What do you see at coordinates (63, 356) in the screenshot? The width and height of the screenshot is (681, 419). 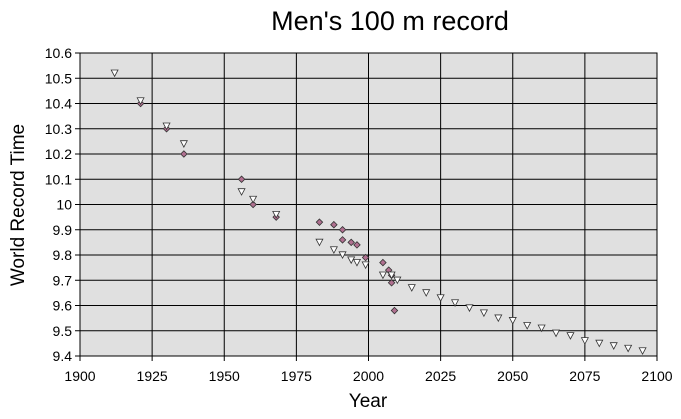 I see `y-tick-label: 9.4` at bounding box center [63, 356].